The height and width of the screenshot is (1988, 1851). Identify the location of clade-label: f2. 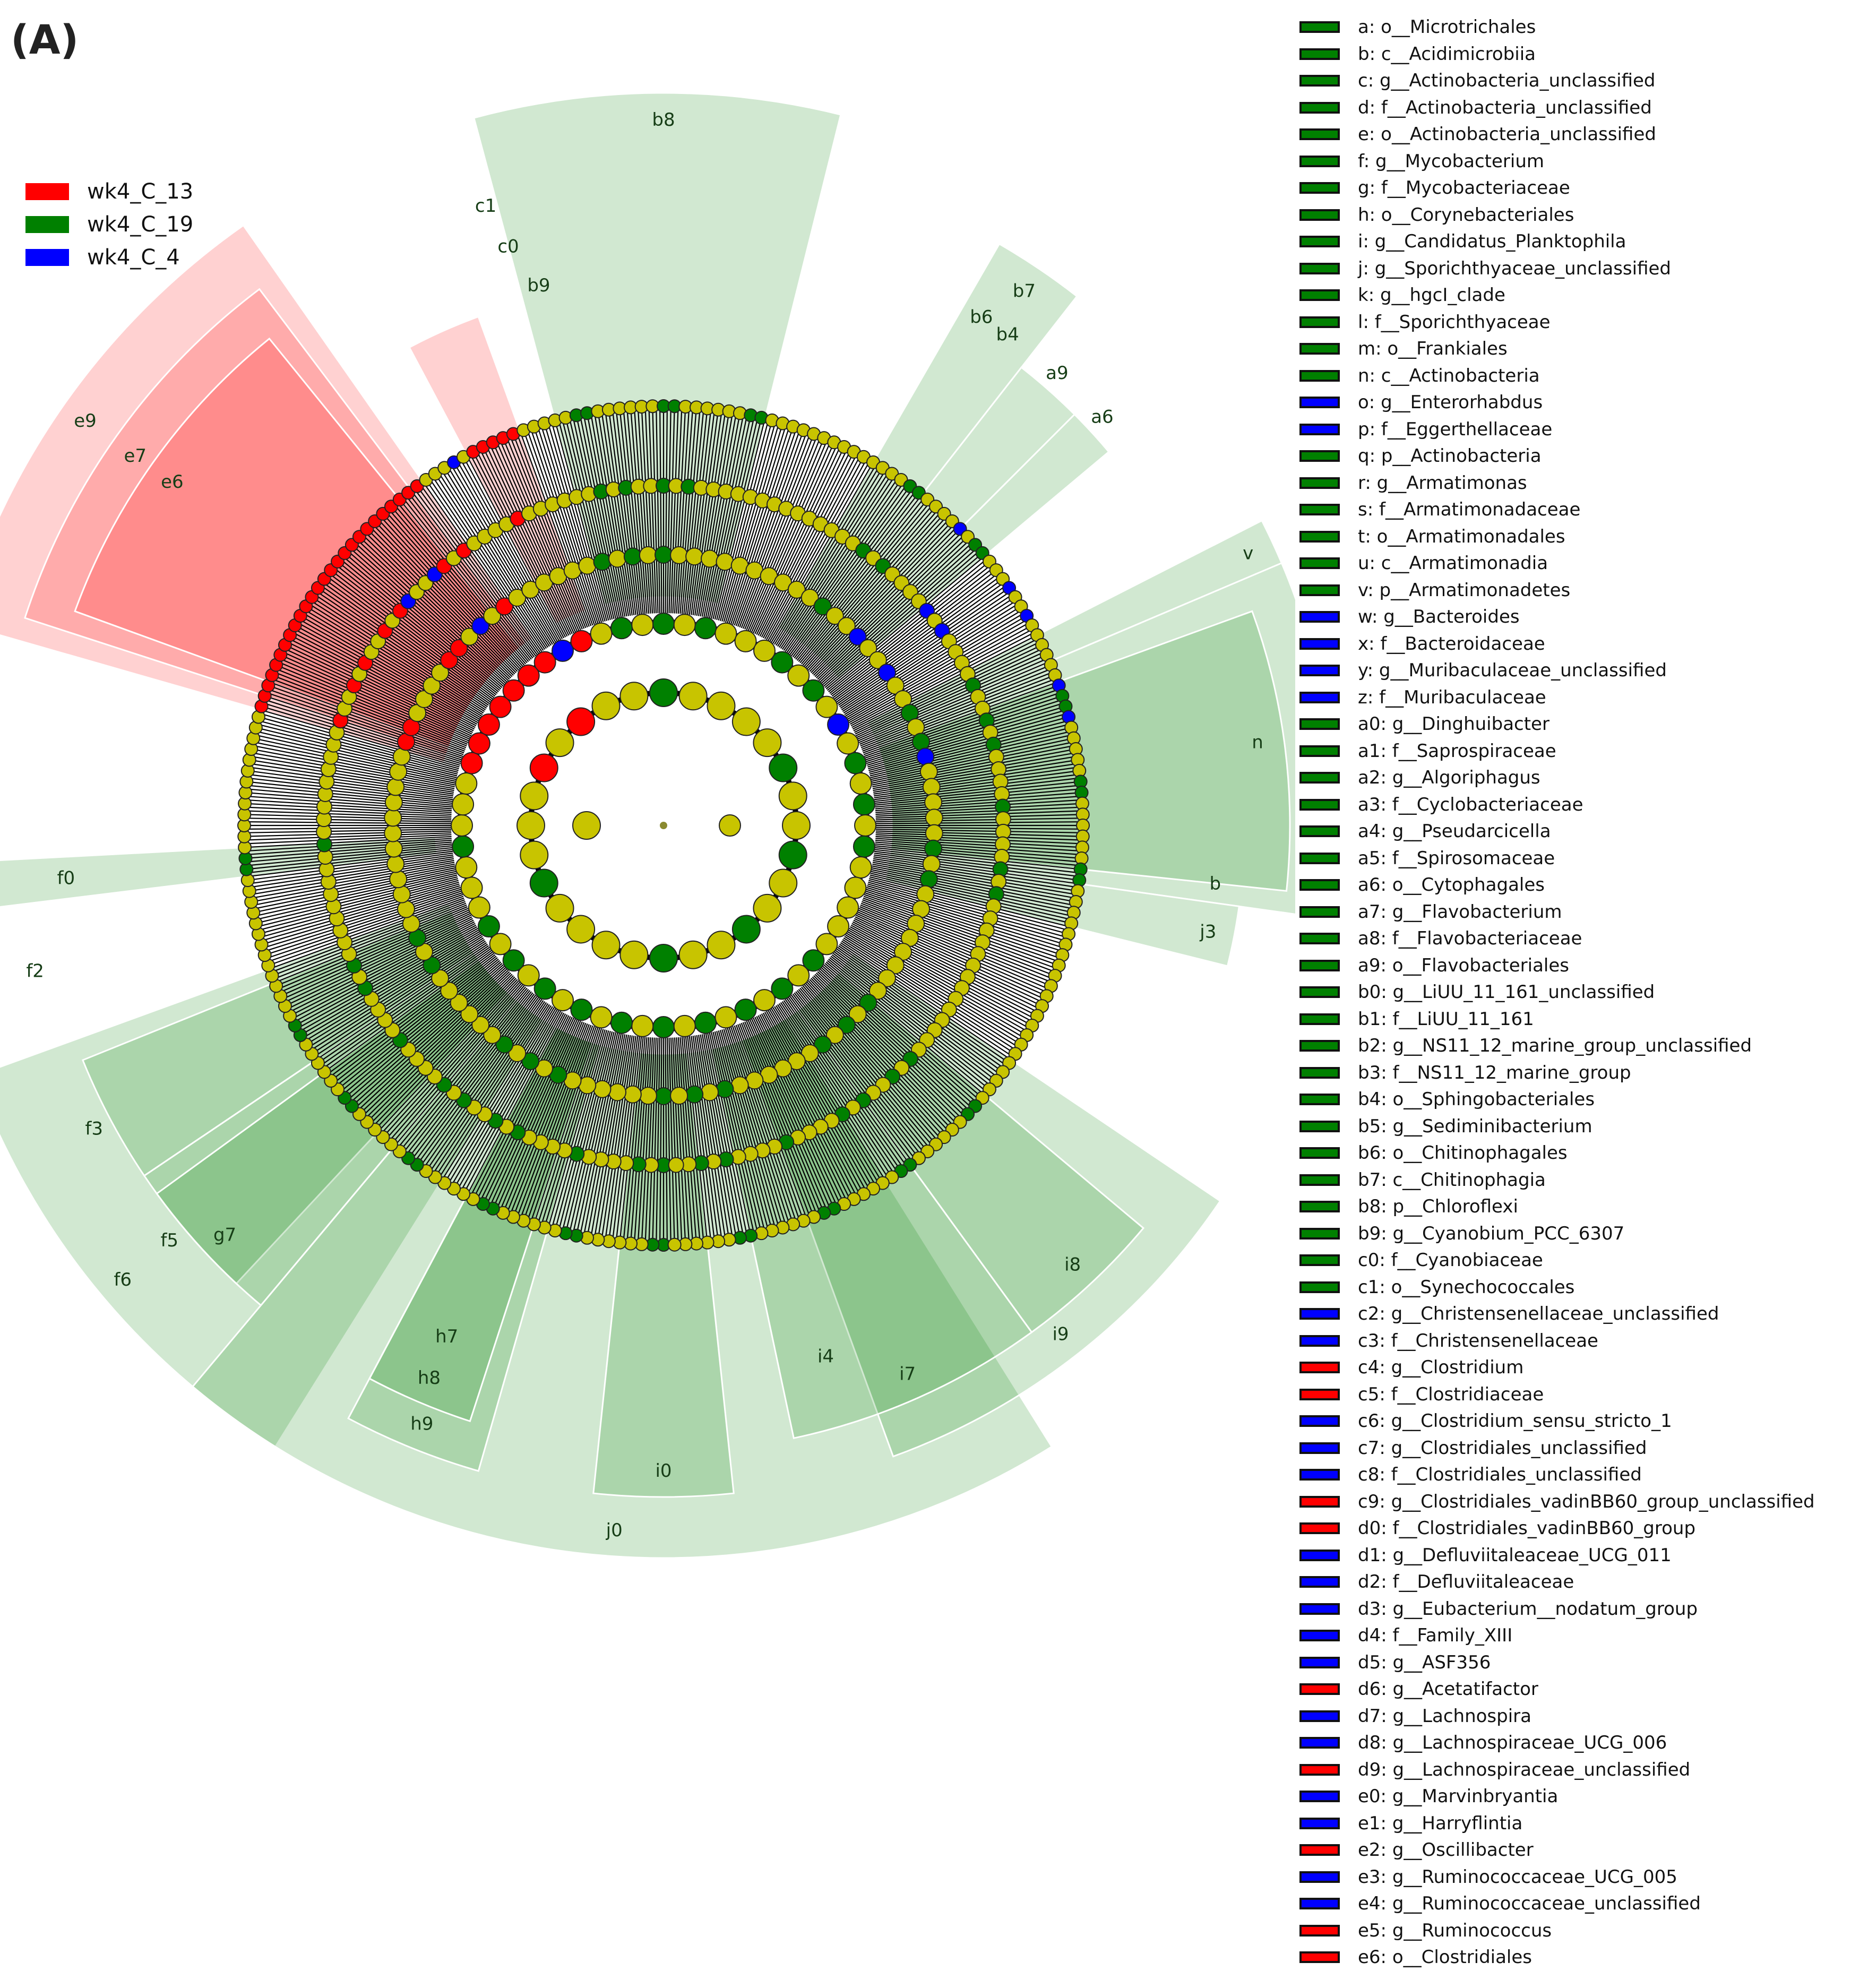
(35, 971).